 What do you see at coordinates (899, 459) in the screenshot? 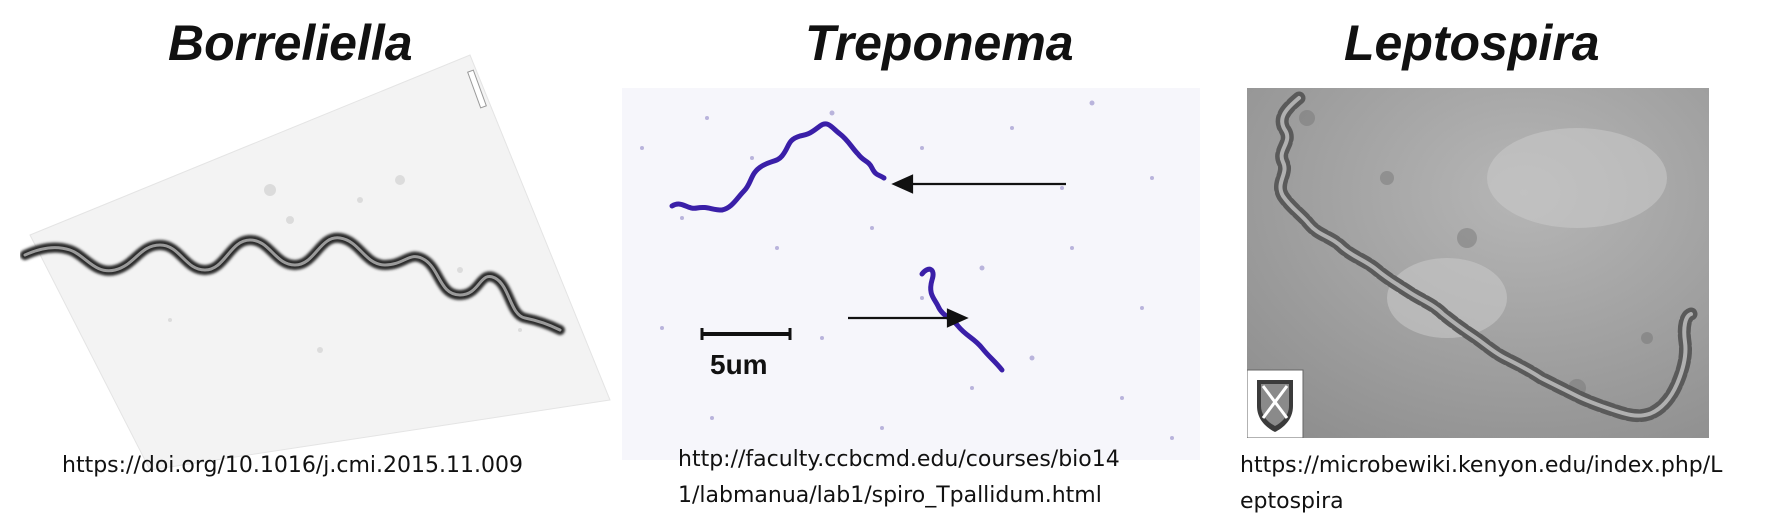
I see `treponema-source-url-line1: http://faculty.ccbcmd.edu/courses/bio14` at bounding box center [899, 459].